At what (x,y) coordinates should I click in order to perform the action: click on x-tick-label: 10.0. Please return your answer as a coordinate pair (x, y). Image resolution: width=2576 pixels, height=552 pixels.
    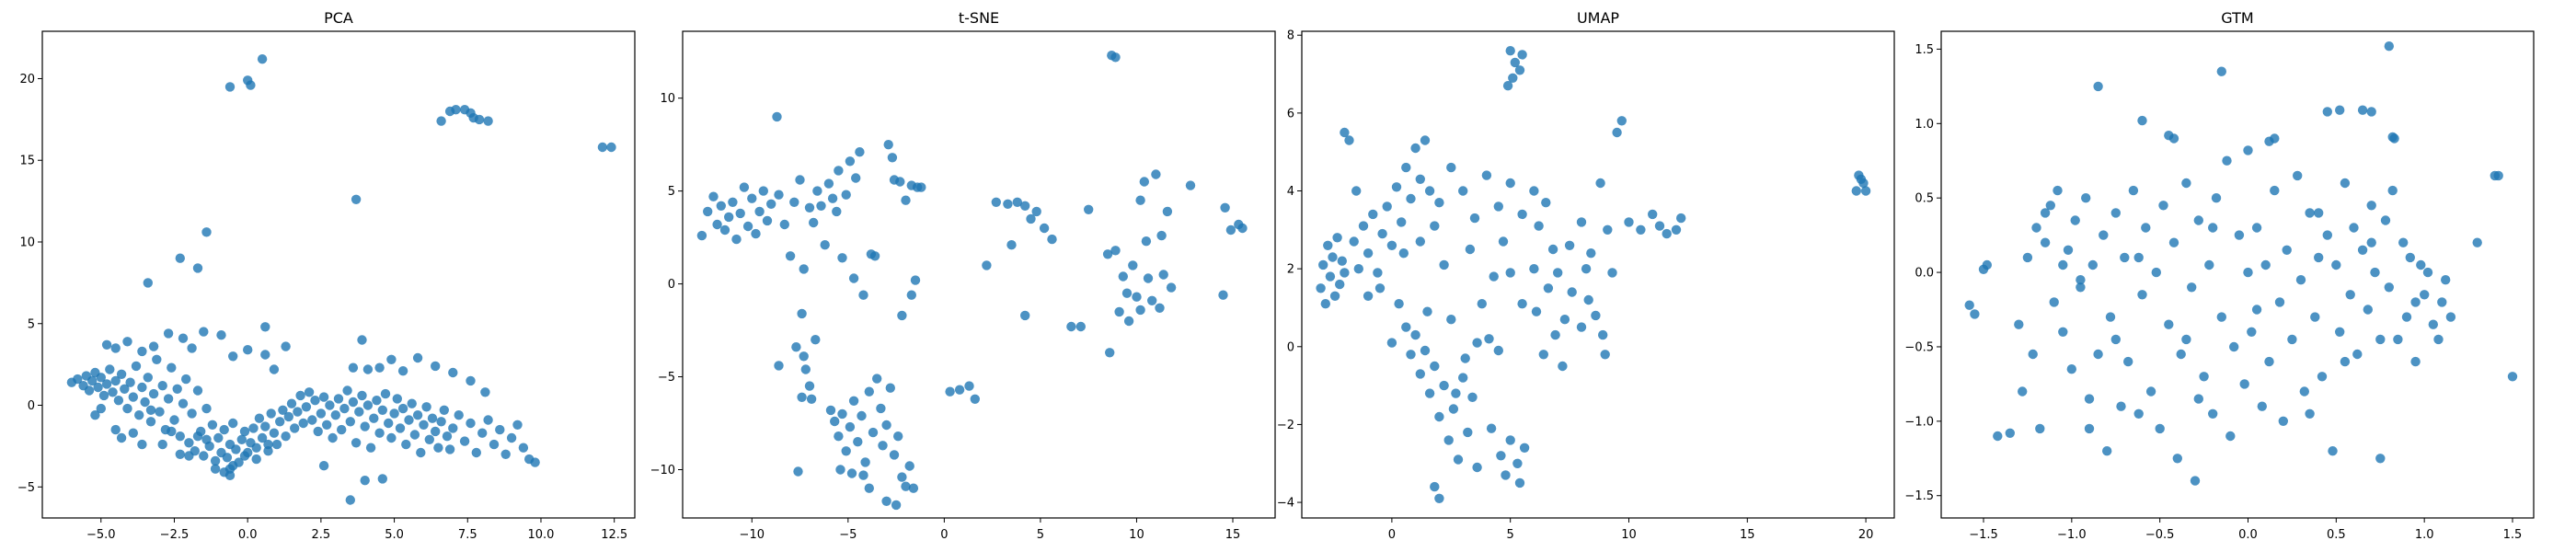
    Looking at the image, I should click on (541, 535).